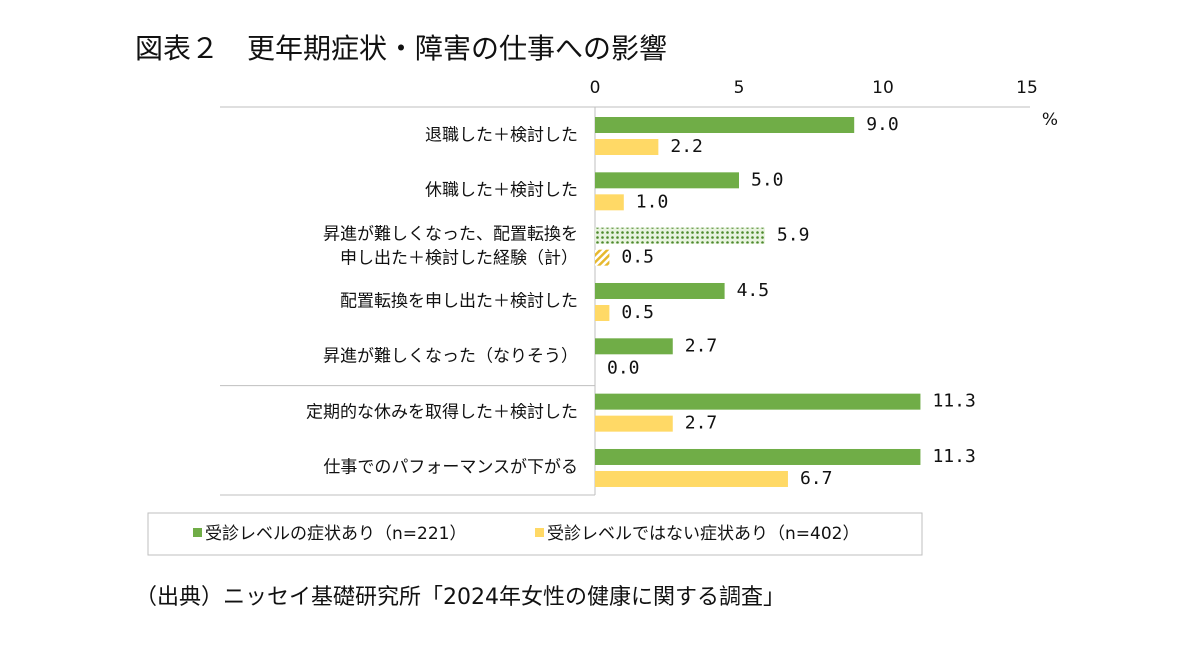 The height and width of the screenshot is (646, 1195). I want to click on category-label: 退職した＋検討した, so click(501, 135).